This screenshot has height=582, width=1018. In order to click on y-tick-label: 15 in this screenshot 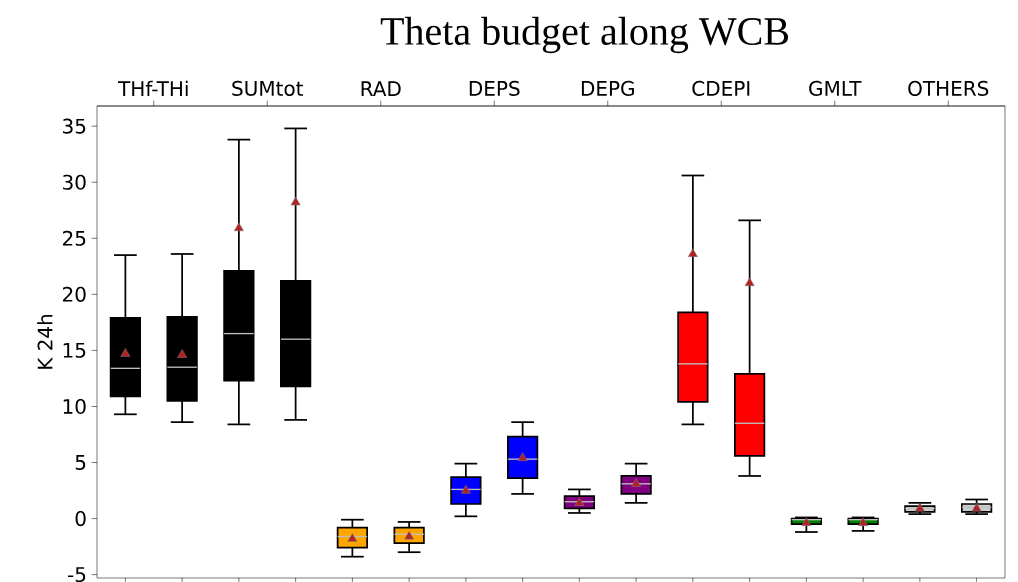, I will do `click(74, 350)`.